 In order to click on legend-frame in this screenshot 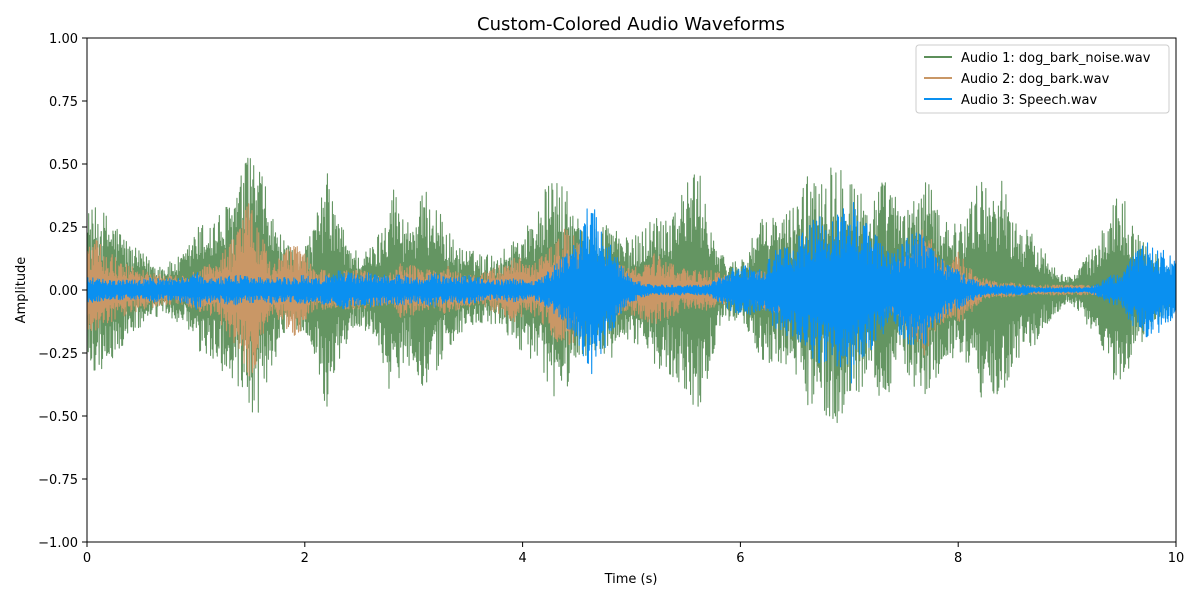, I will do `click(1042, 79)`.